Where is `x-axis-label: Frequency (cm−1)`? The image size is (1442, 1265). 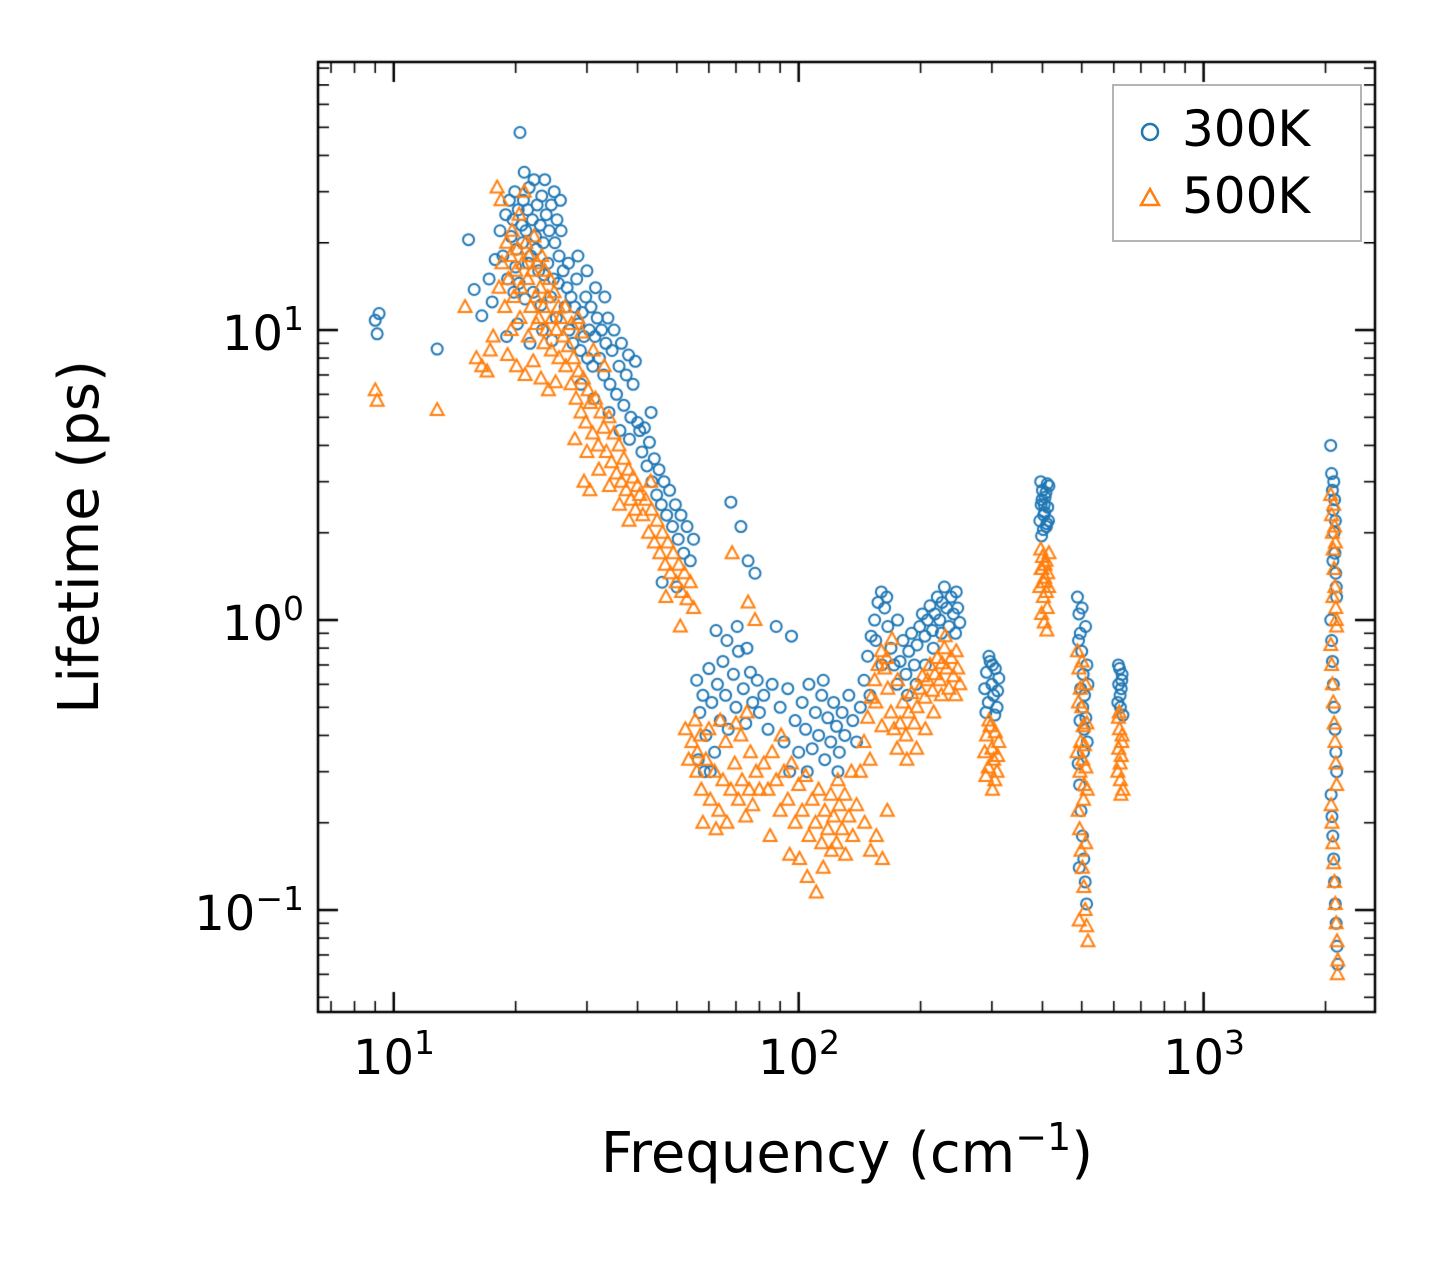
x-axis-label: Frequency (cm−1) is located at coordinates (847, 1150).